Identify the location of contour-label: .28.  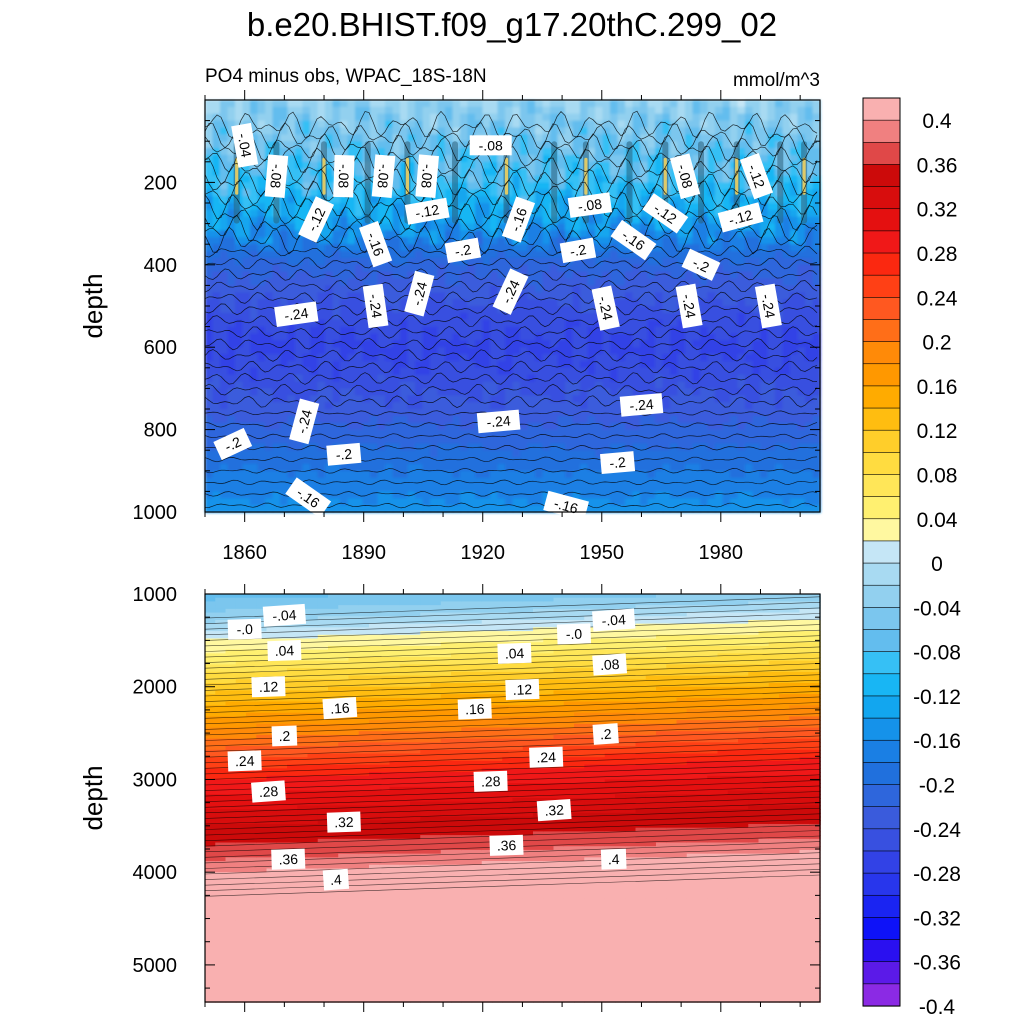
(490, 781).